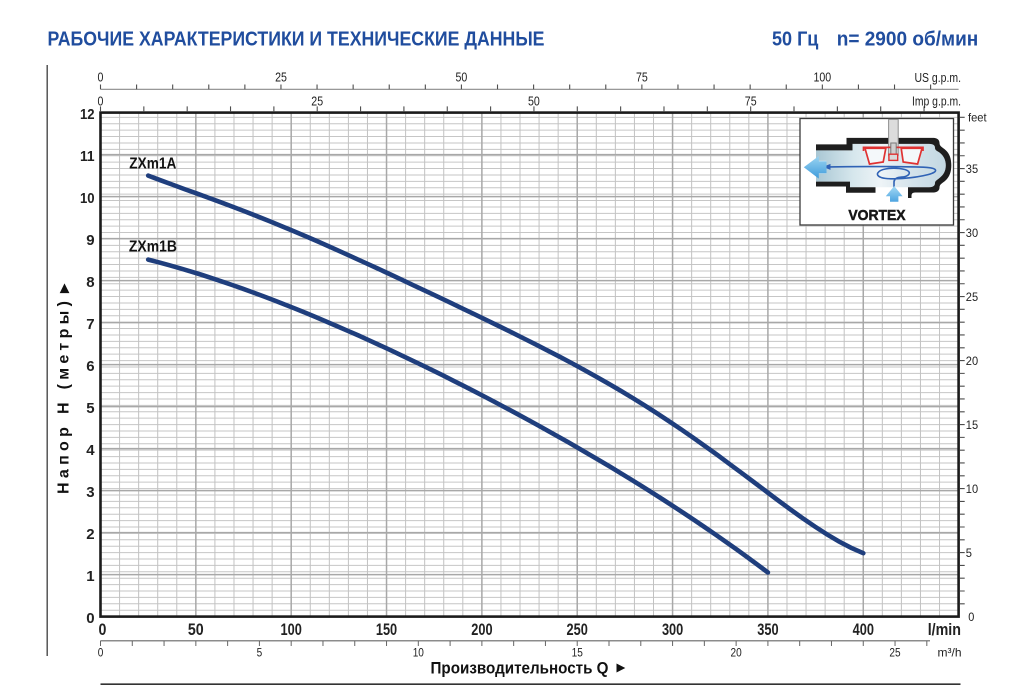 This screenshot has height=693, width=1024. I want to click on svg-text: 11, so click(87, 156).